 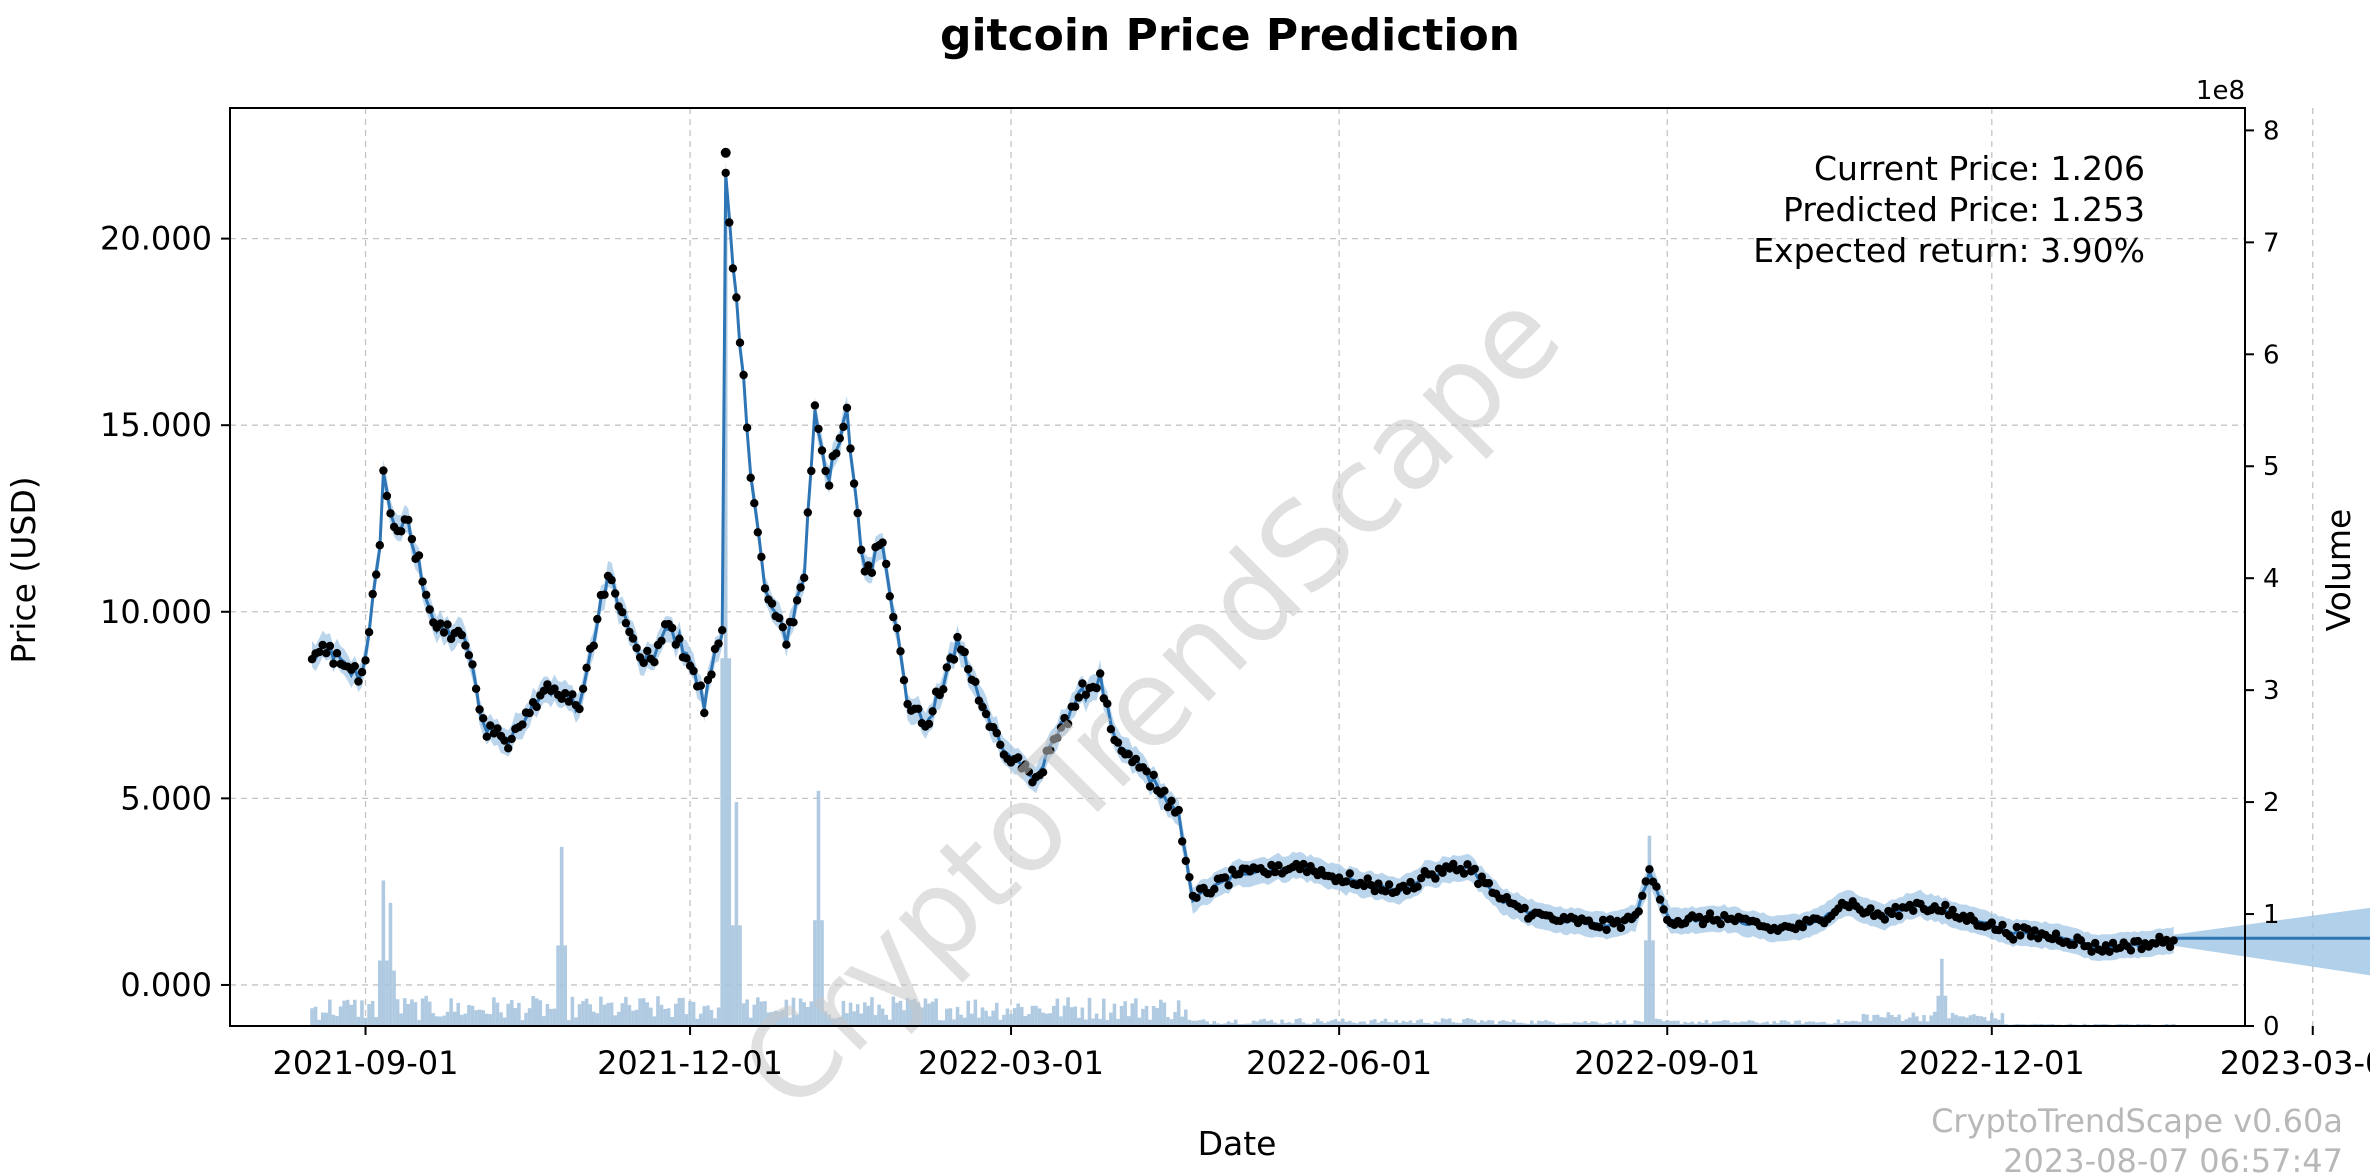 What do you see at coordinates (156, 425) in the screenshot?
I see `y-tick-label: 15.000` at bounding box center [156, 425].